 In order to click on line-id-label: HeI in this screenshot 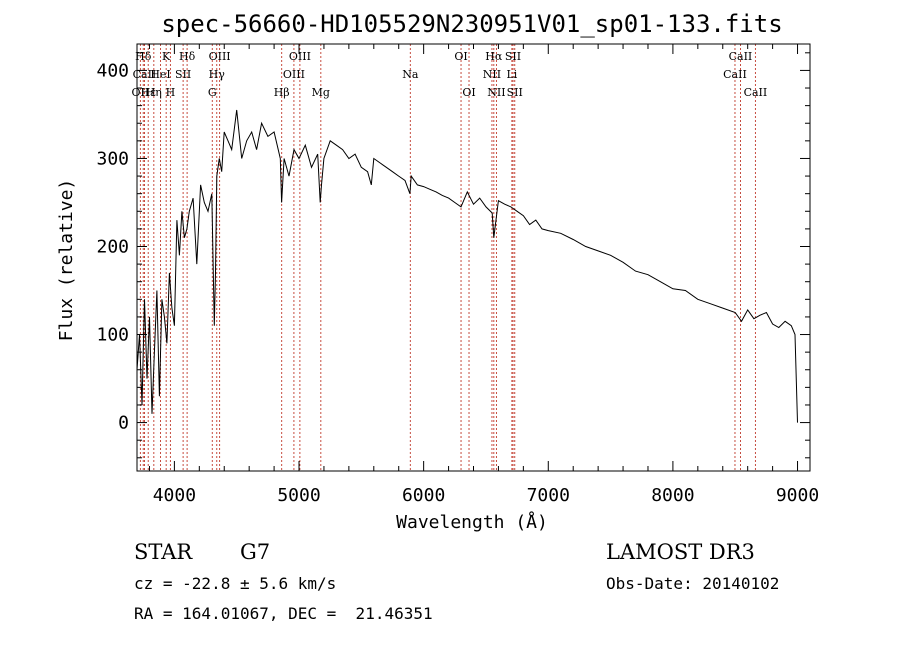, I will do `click(160, 74)`.